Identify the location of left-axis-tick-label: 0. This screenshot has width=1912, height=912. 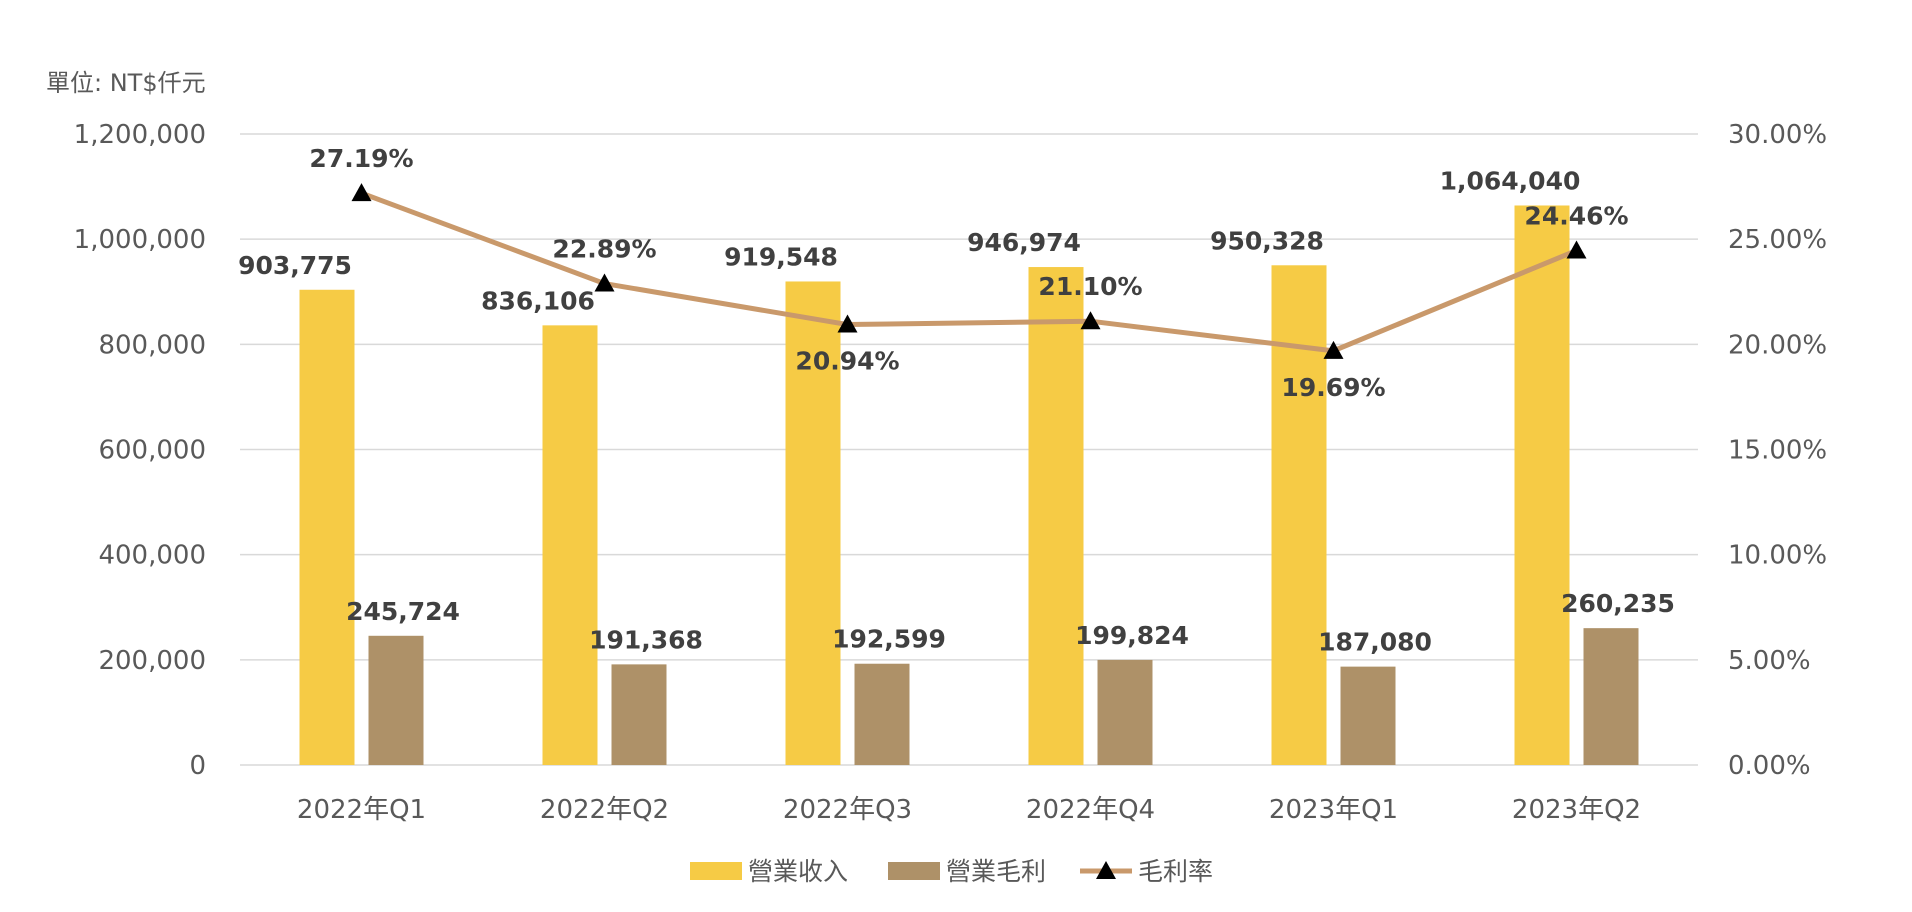
(197, 766).